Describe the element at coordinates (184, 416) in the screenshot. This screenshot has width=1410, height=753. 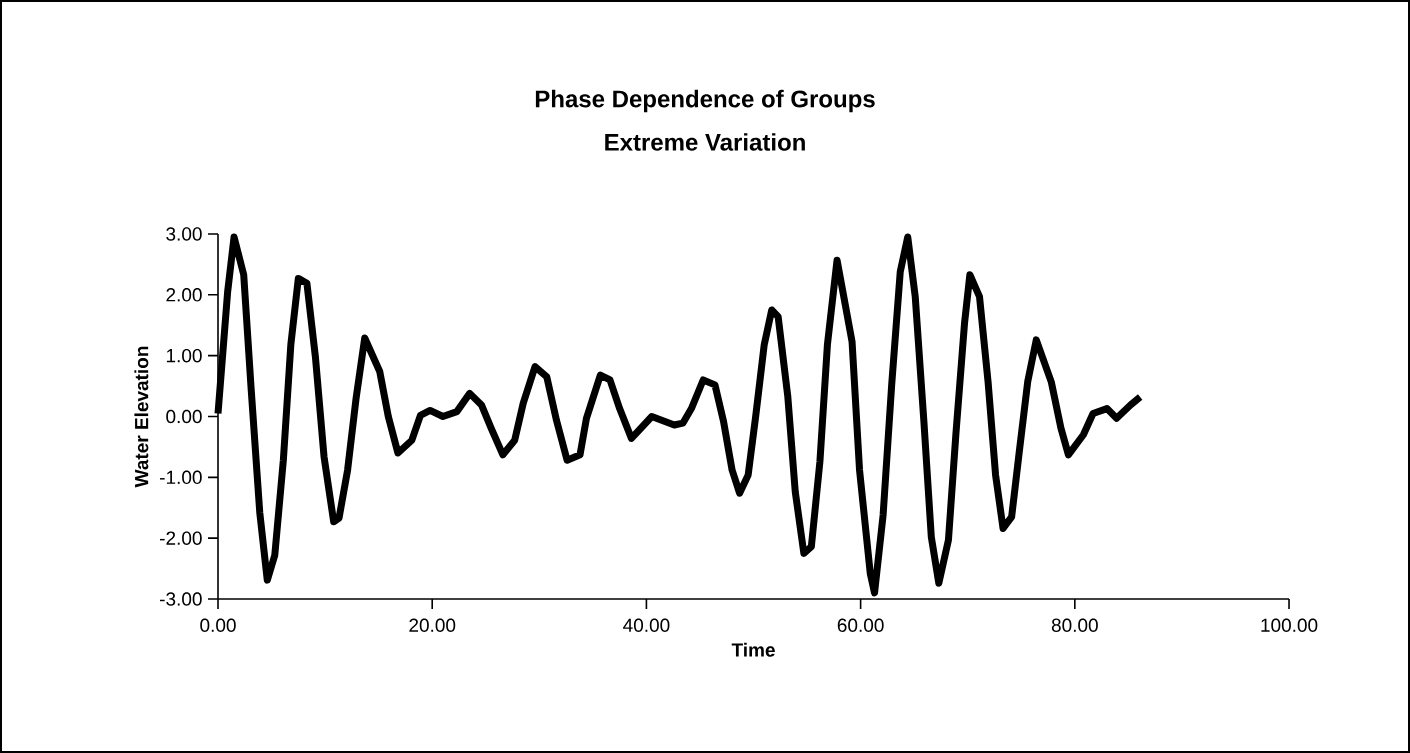
I see `y-tick-label: 0.00` at that location.